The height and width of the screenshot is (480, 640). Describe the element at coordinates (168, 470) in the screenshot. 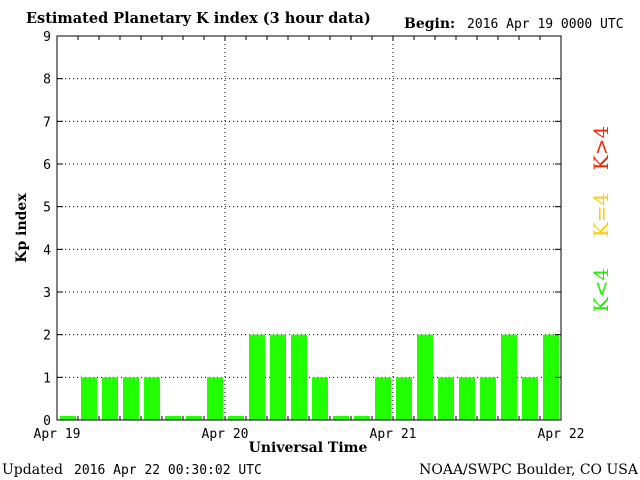

I see `updated-value: 2016 Apr 22 00:30:02 UTC` at that location.